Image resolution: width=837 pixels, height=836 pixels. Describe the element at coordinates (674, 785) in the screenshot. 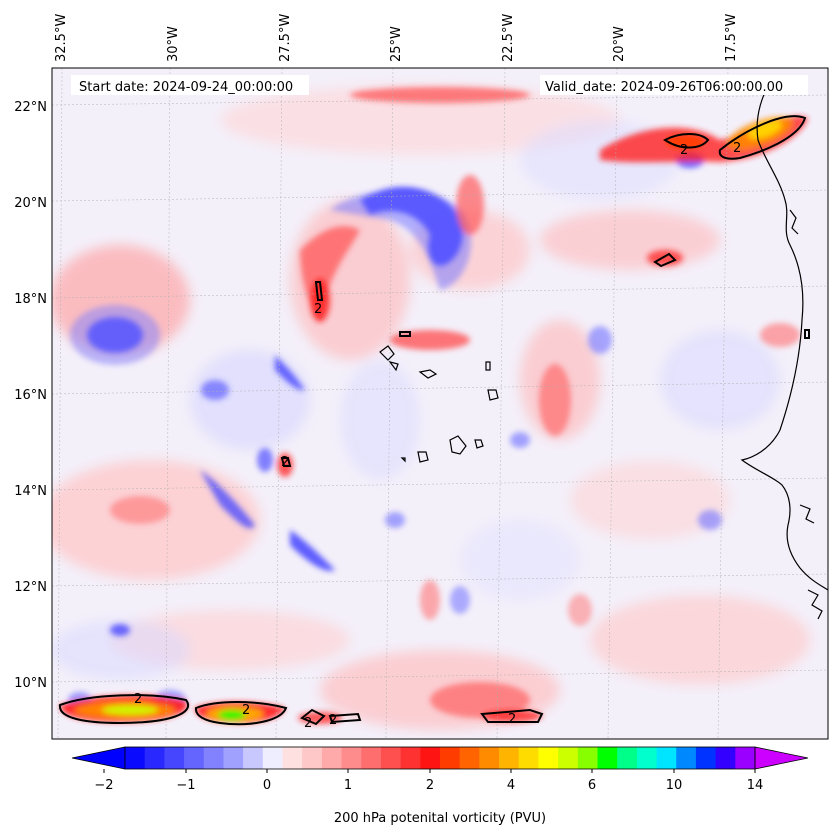

I see `colorbar-tick-label: 10` at that location.